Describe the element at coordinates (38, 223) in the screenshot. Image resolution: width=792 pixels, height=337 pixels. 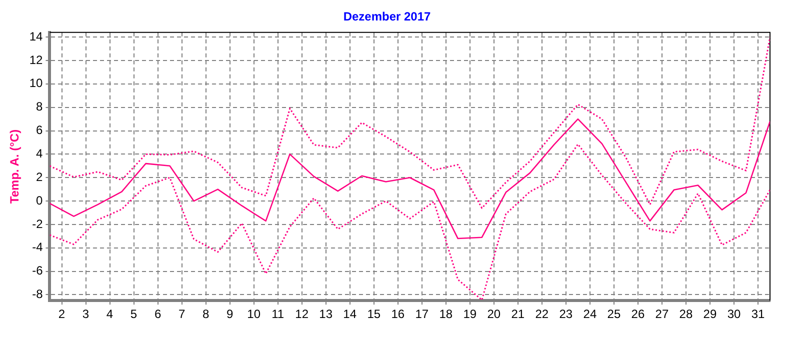
I see `y-tick-label: -2` at that location.